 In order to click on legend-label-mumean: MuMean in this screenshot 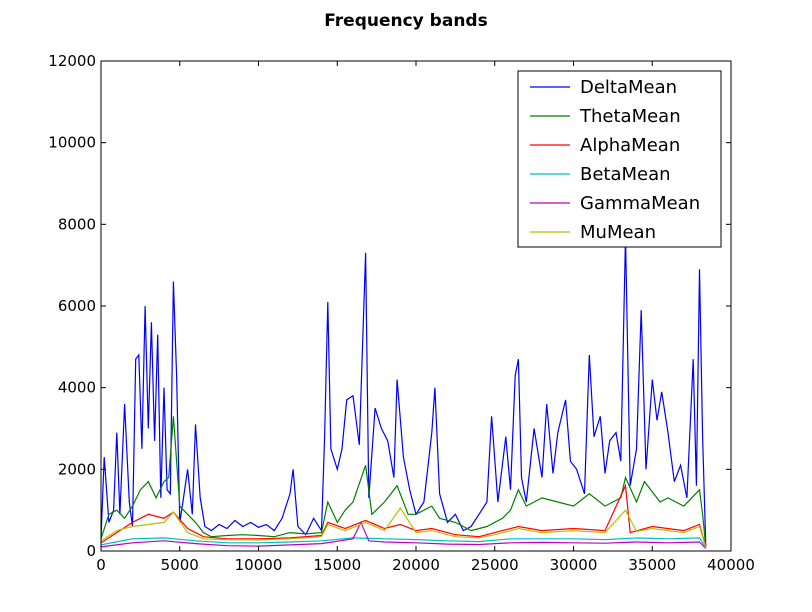, I will do `click(618, 232)`.